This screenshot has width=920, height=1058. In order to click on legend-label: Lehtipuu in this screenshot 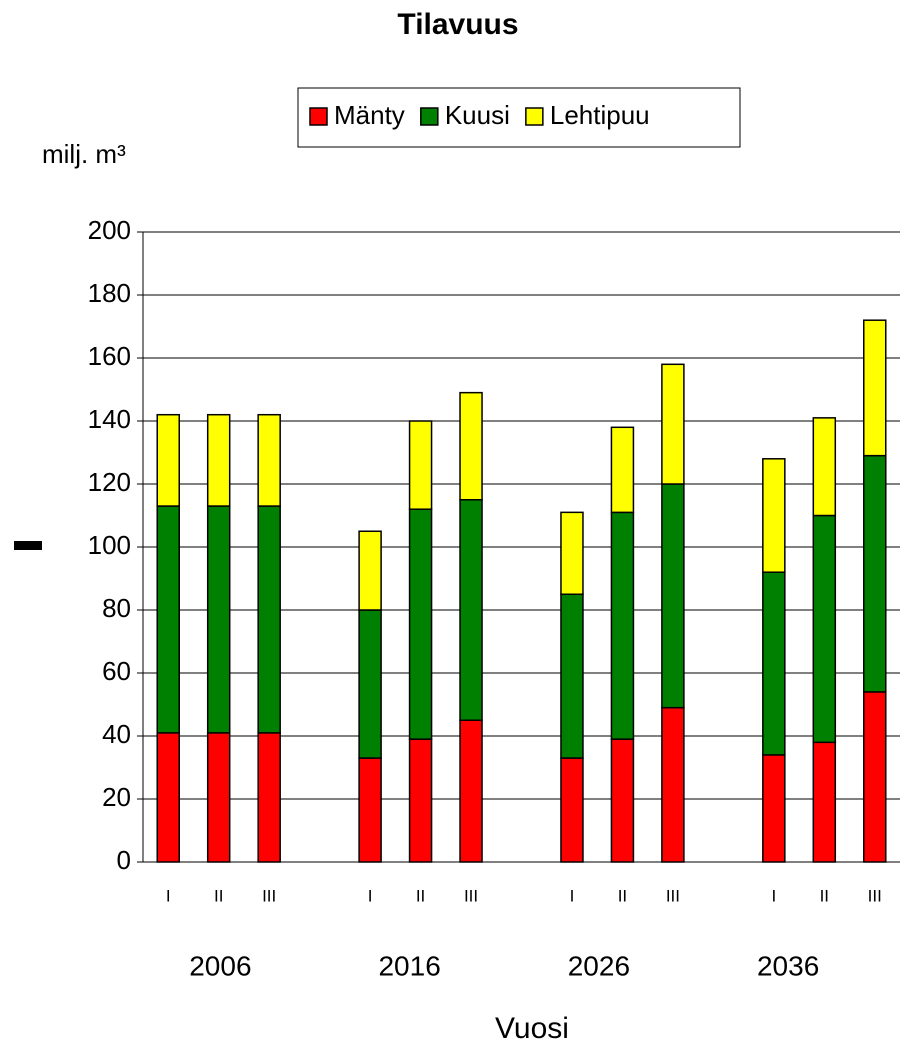, I will do `click(600, 115)`.